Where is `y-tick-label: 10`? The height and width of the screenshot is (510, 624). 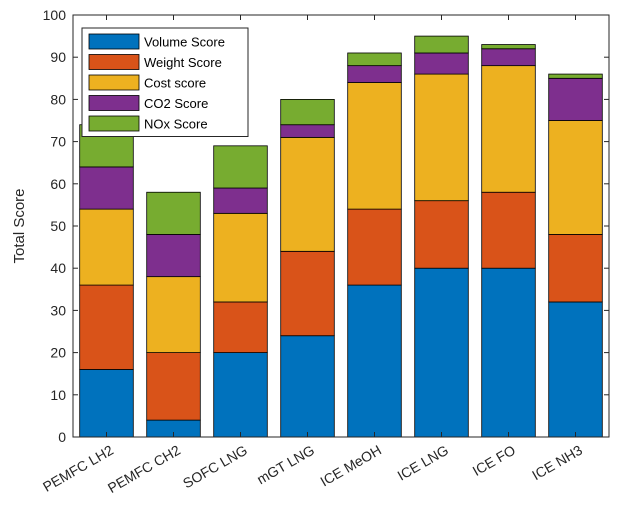
y-tick-label: 10 is located at coordinates (58, 395).